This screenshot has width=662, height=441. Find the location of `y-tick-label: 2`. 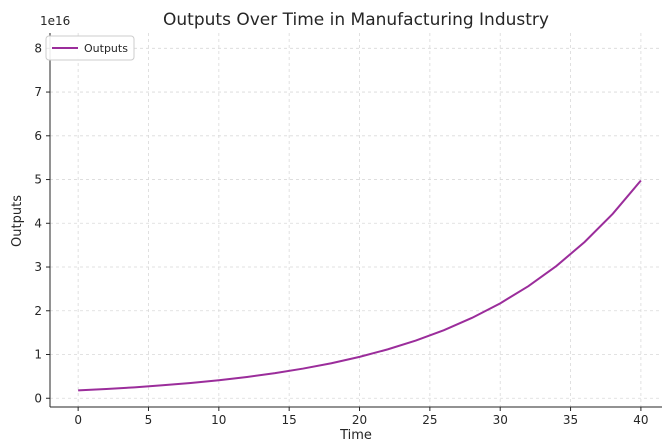

y-tick-label: 2 is located at coordinates (38, 311).